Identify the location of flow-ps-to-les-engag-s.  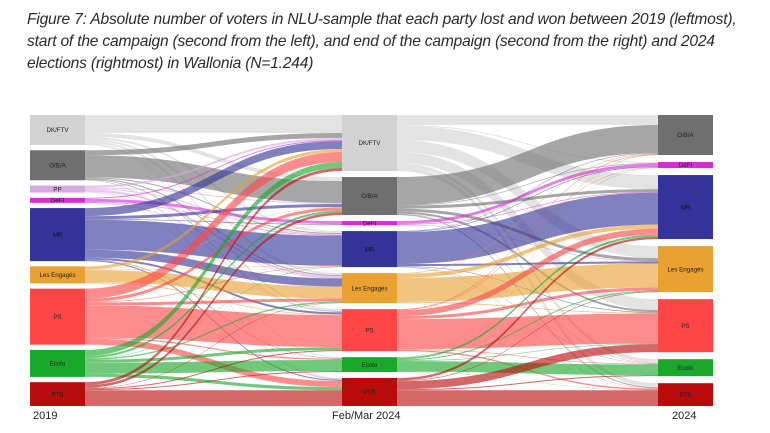
(527, 303).